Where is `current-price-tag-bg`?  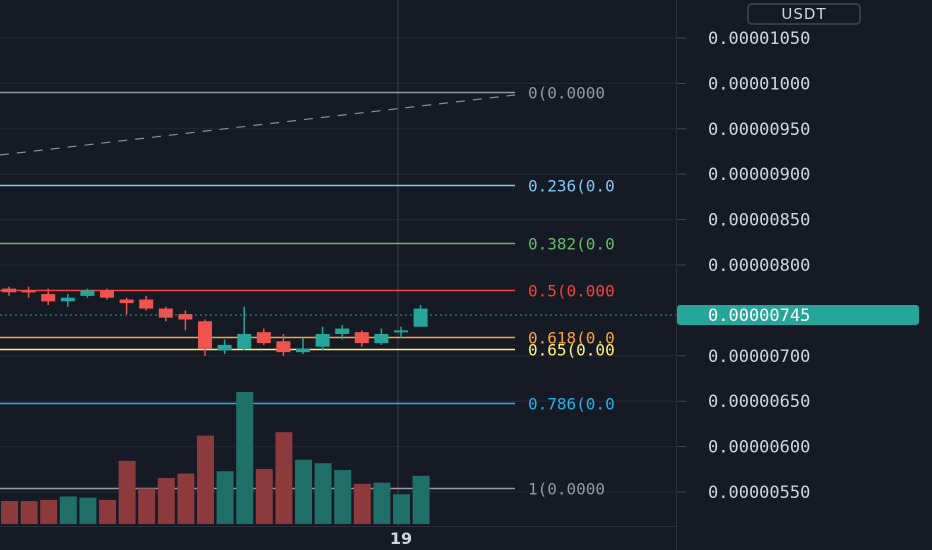 current-price-tag-bg is located at coordinates (798, 314).